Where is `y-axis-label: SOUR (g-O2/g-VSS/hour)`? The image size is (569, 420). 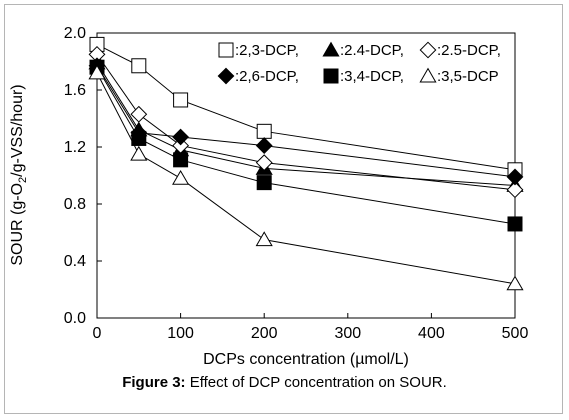 y-axis-label: SOUR (g-O2/g-VSS/hour) is located at coordinates (19, 174).